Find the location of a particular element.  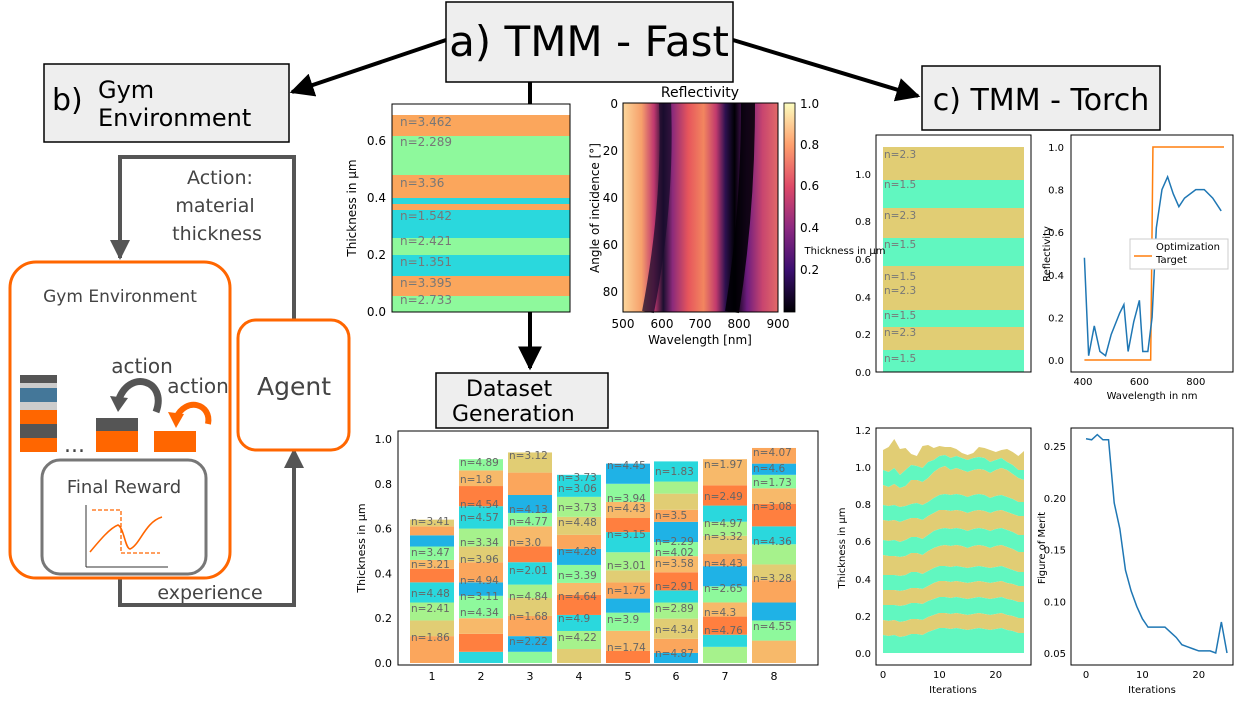

dataset-bar-label: n=3.5 is located at coordinates (671, 516).